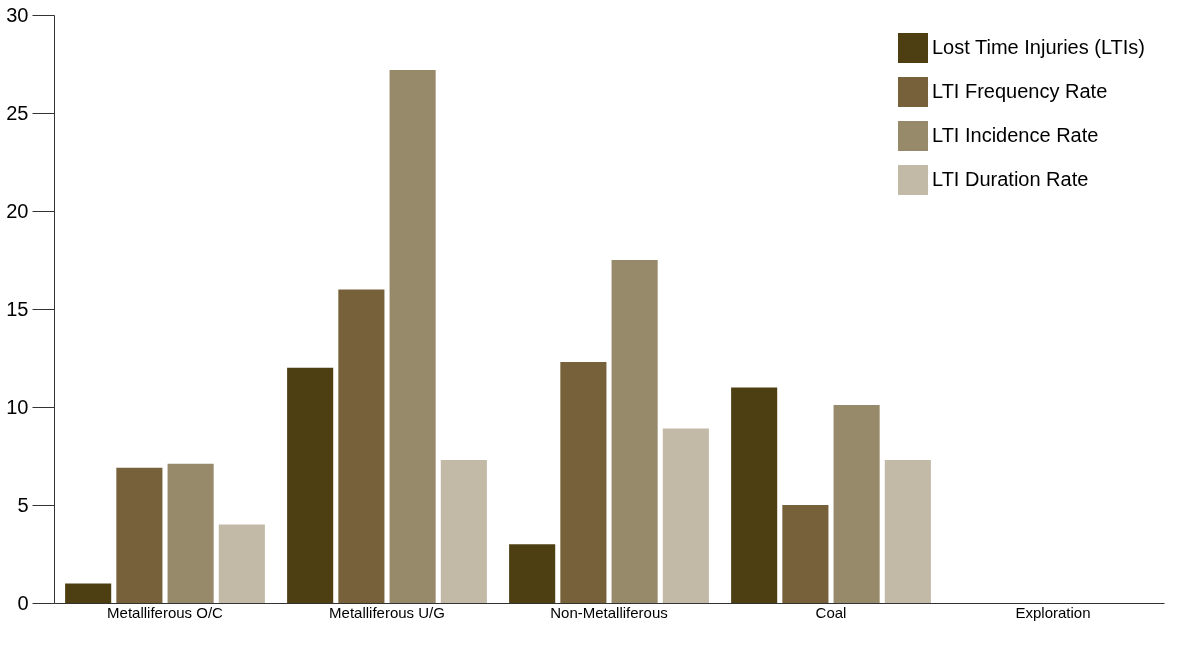 This screenshot has width=1183, height=646. What do you see at coordinates (1015, 135) in the screenshot?
I see `legend-label: LTI Incidence Rate` at bounding box center [1015, 135].